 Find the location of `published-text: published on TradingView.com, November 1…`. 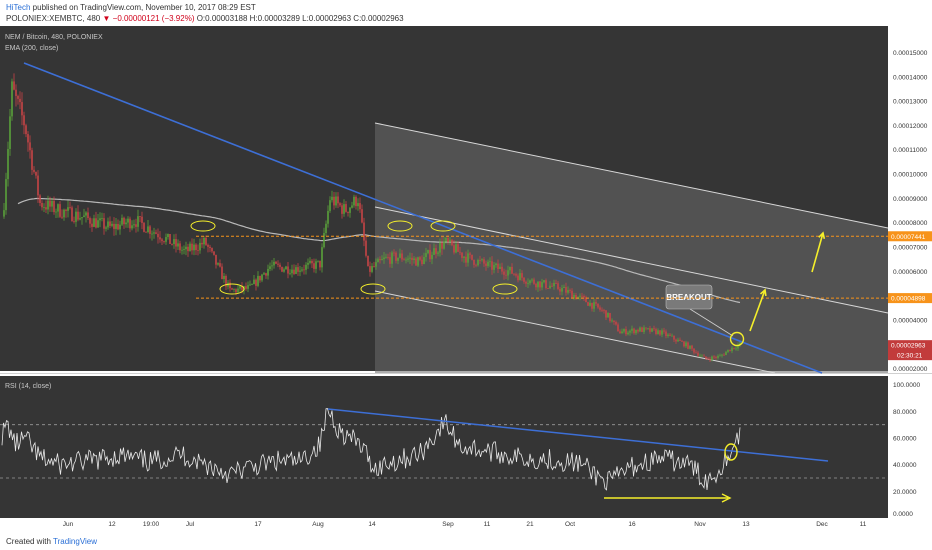

published-text: published on TradingView.com, November 1… is located at coordinates (143, 7).